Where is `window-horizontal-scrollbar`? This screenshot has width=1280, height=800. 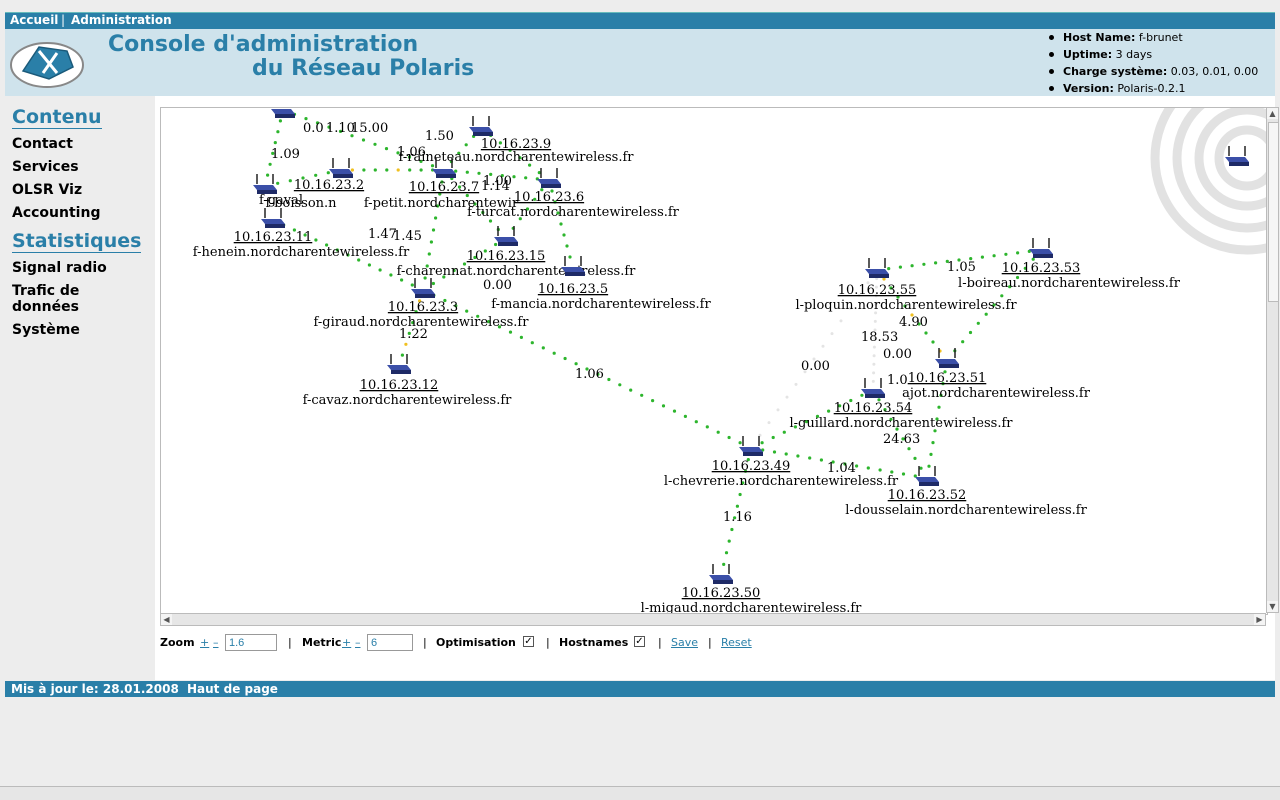
window-horizontal-scrollbar is located at coordinates (640, 793).